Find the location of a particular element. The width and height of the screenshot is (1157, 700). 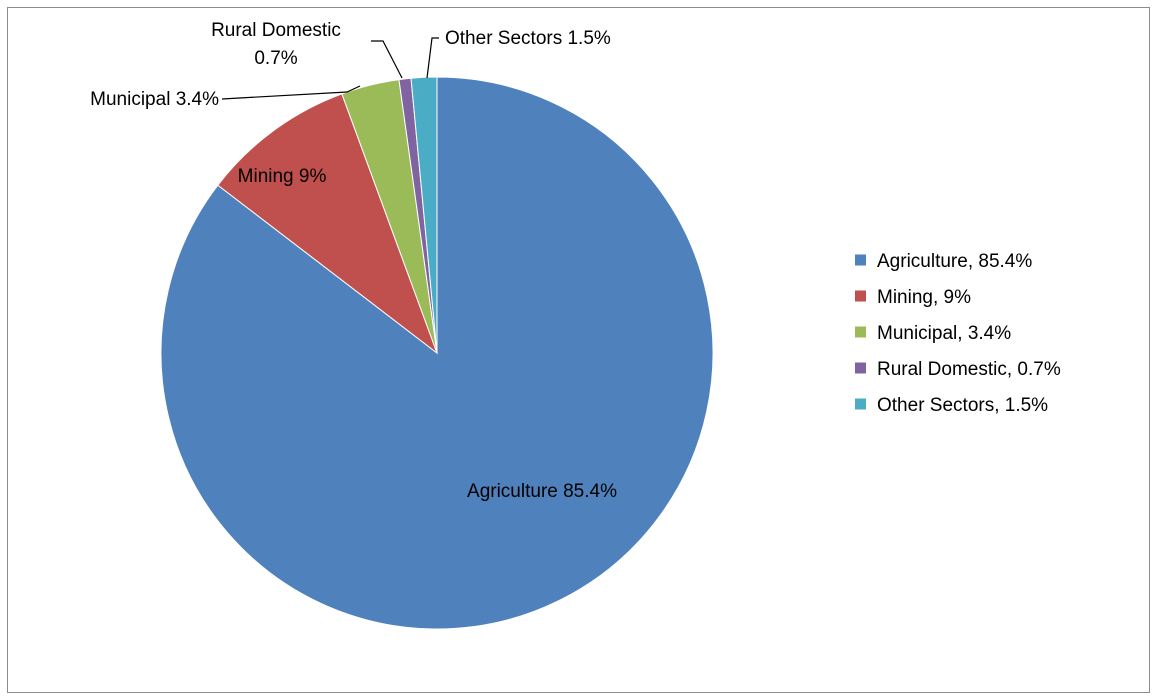

legend-item-mining: Mining, 9% is located at coordinates (913, 297).